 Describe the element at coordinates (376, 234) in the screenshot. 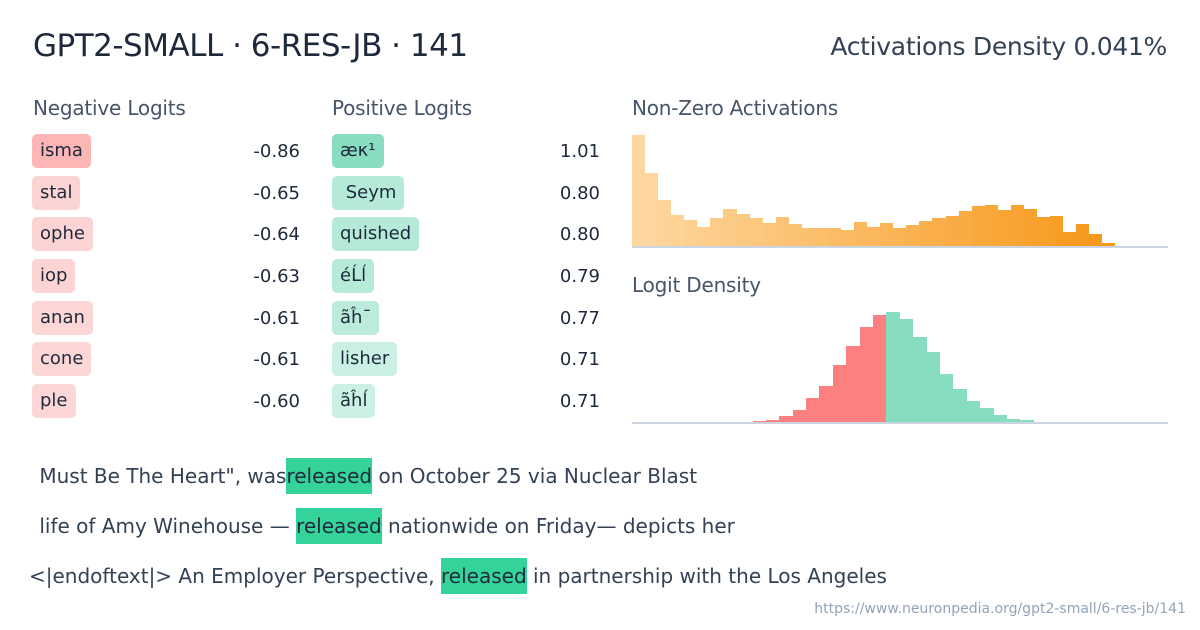

I see `token-chip: quished` at that location.